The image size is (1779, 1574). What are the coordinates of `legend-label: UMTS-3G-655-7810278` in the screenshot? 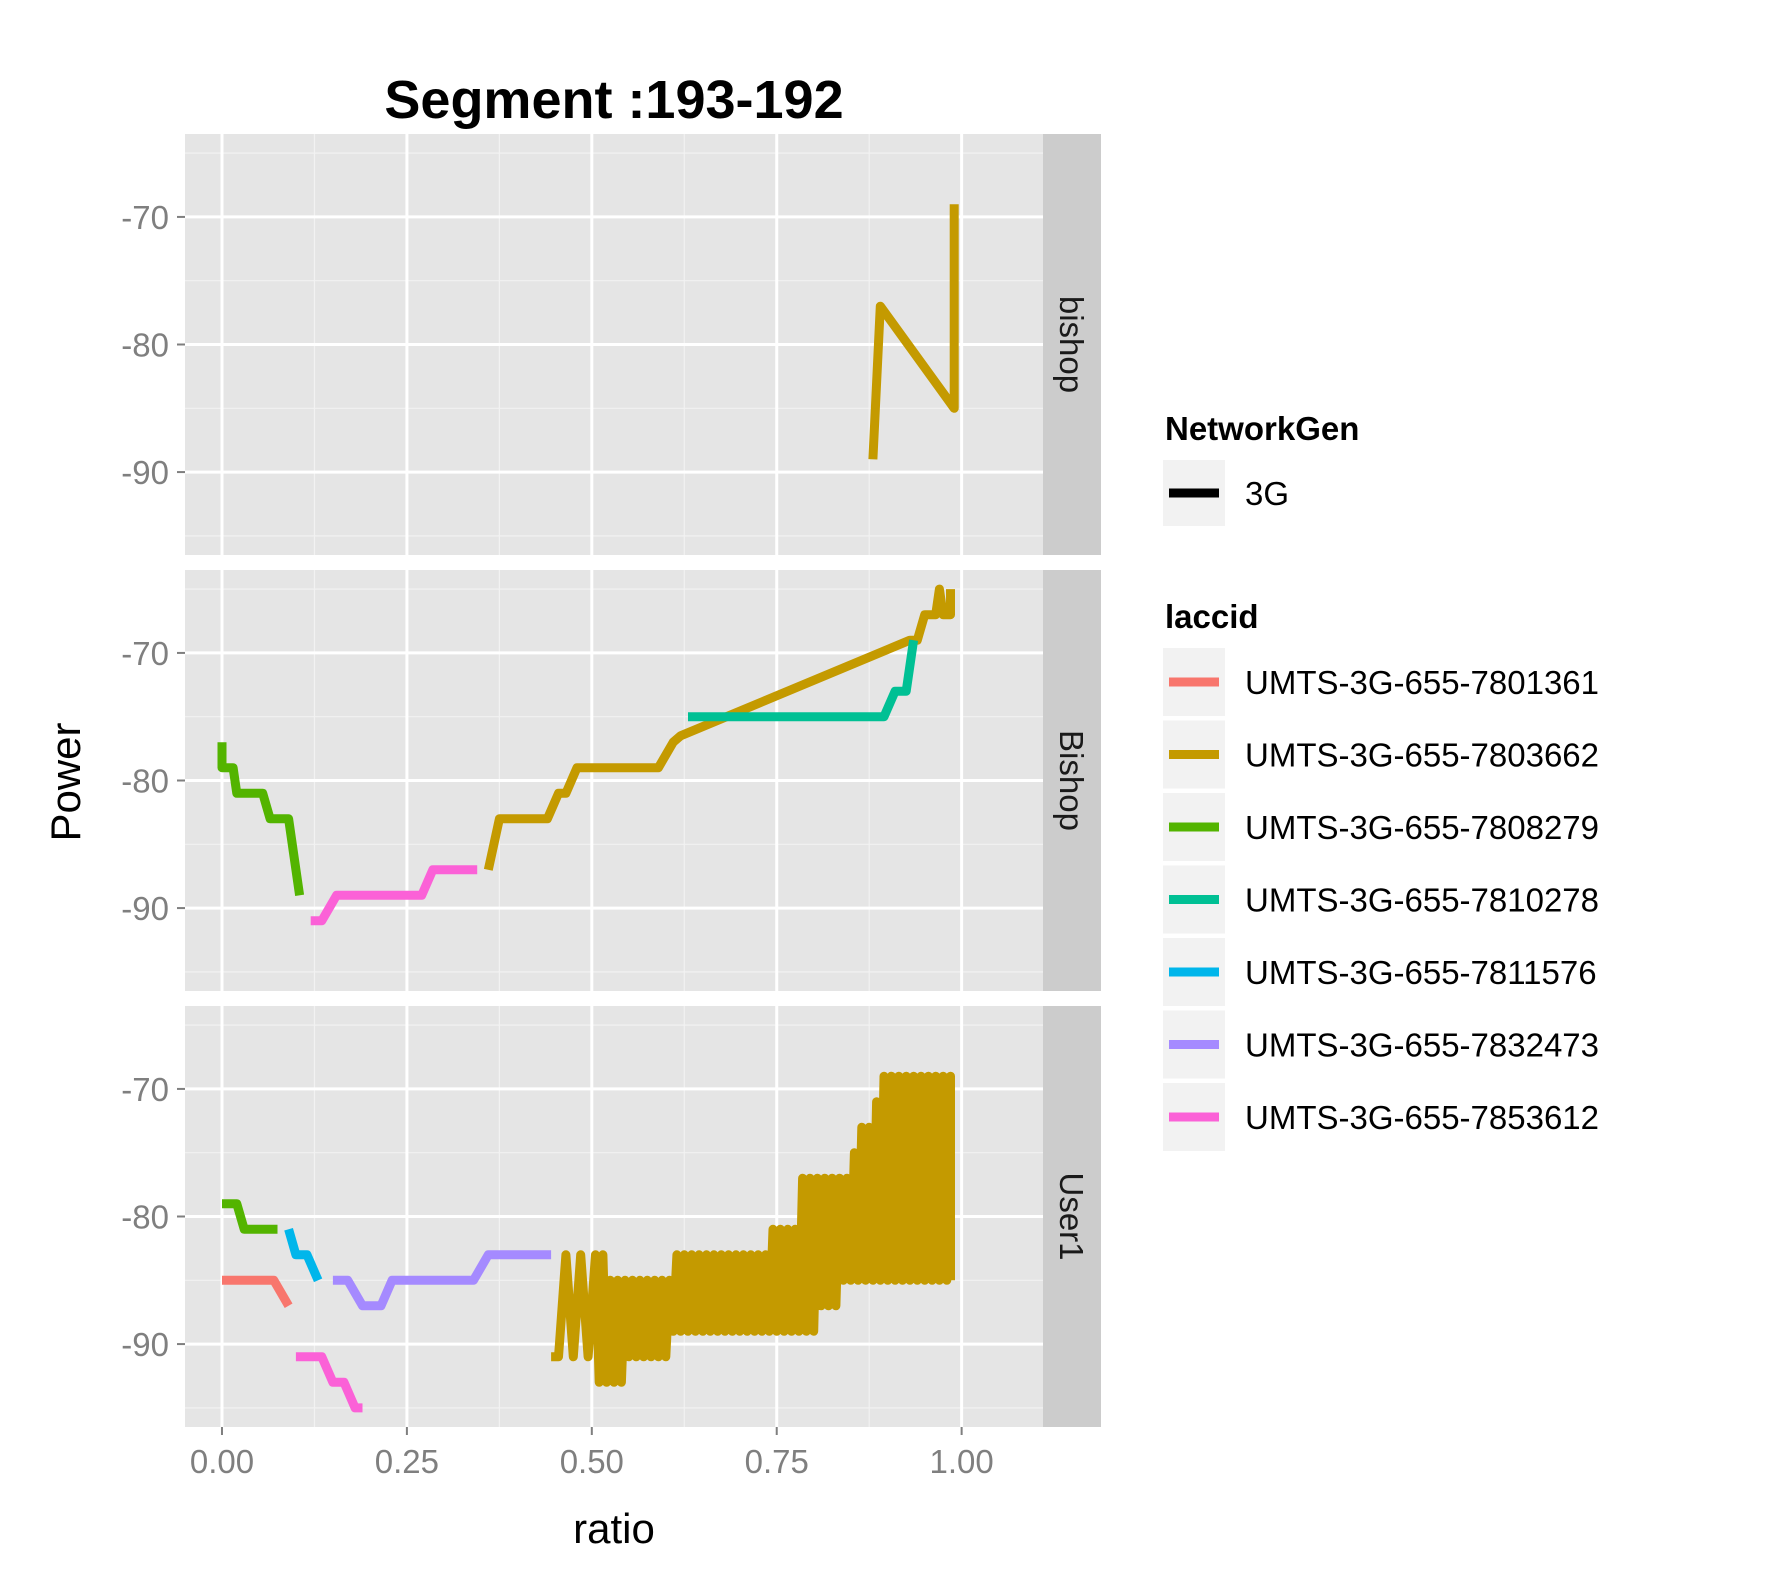 It's located at (1422, 900).